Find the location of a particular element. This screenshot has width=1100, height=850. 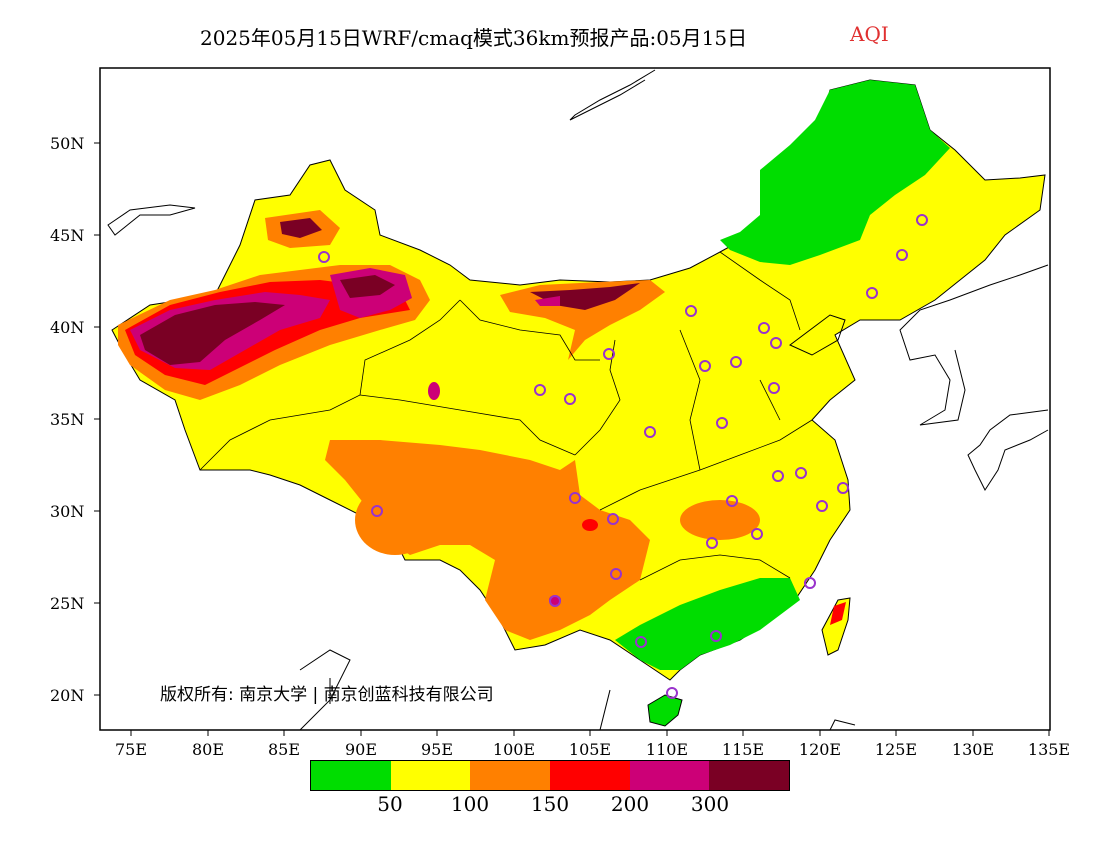

aqi-legend is located at coordinates (550, 775).